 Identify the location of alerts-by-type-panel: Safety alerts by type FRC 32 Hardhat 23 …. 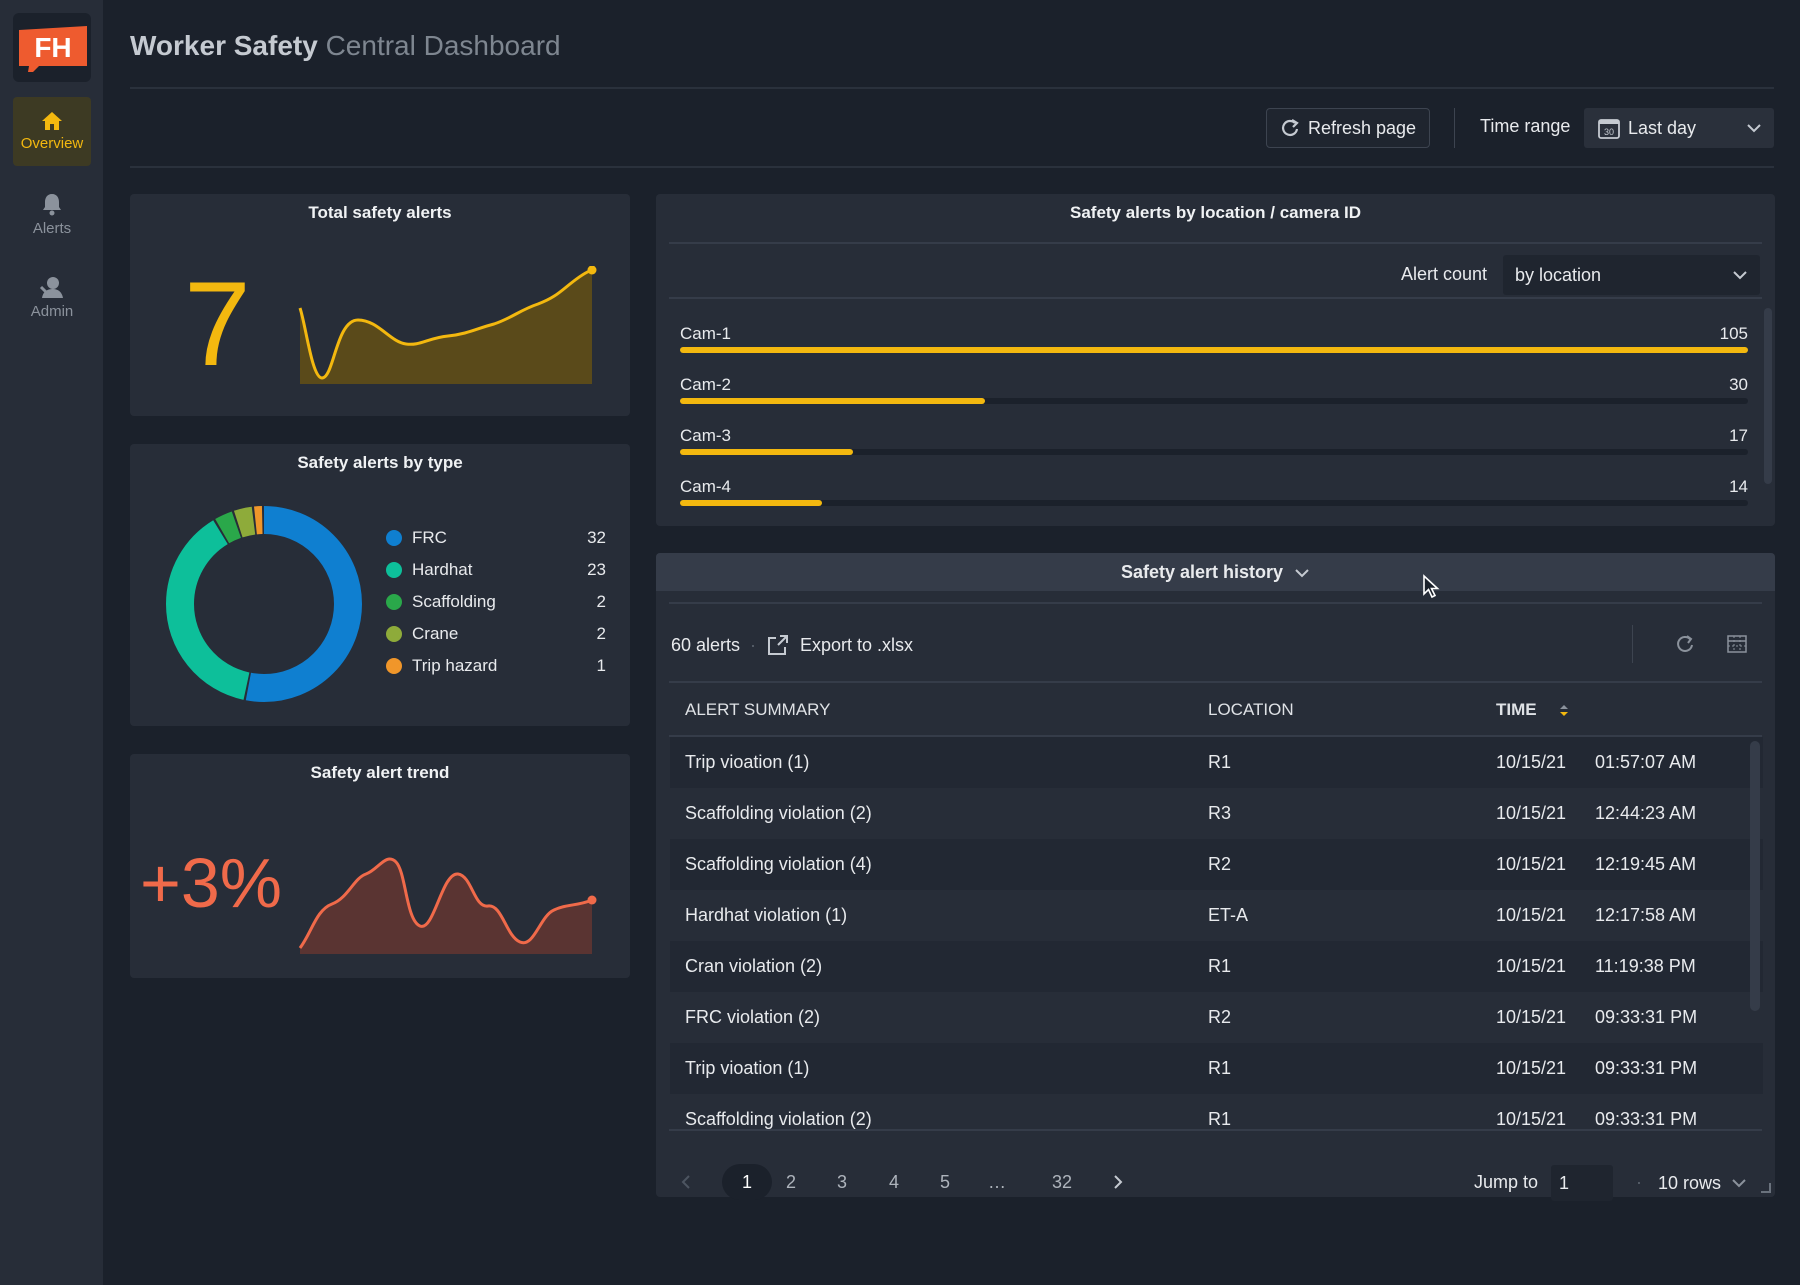
(380, 585).